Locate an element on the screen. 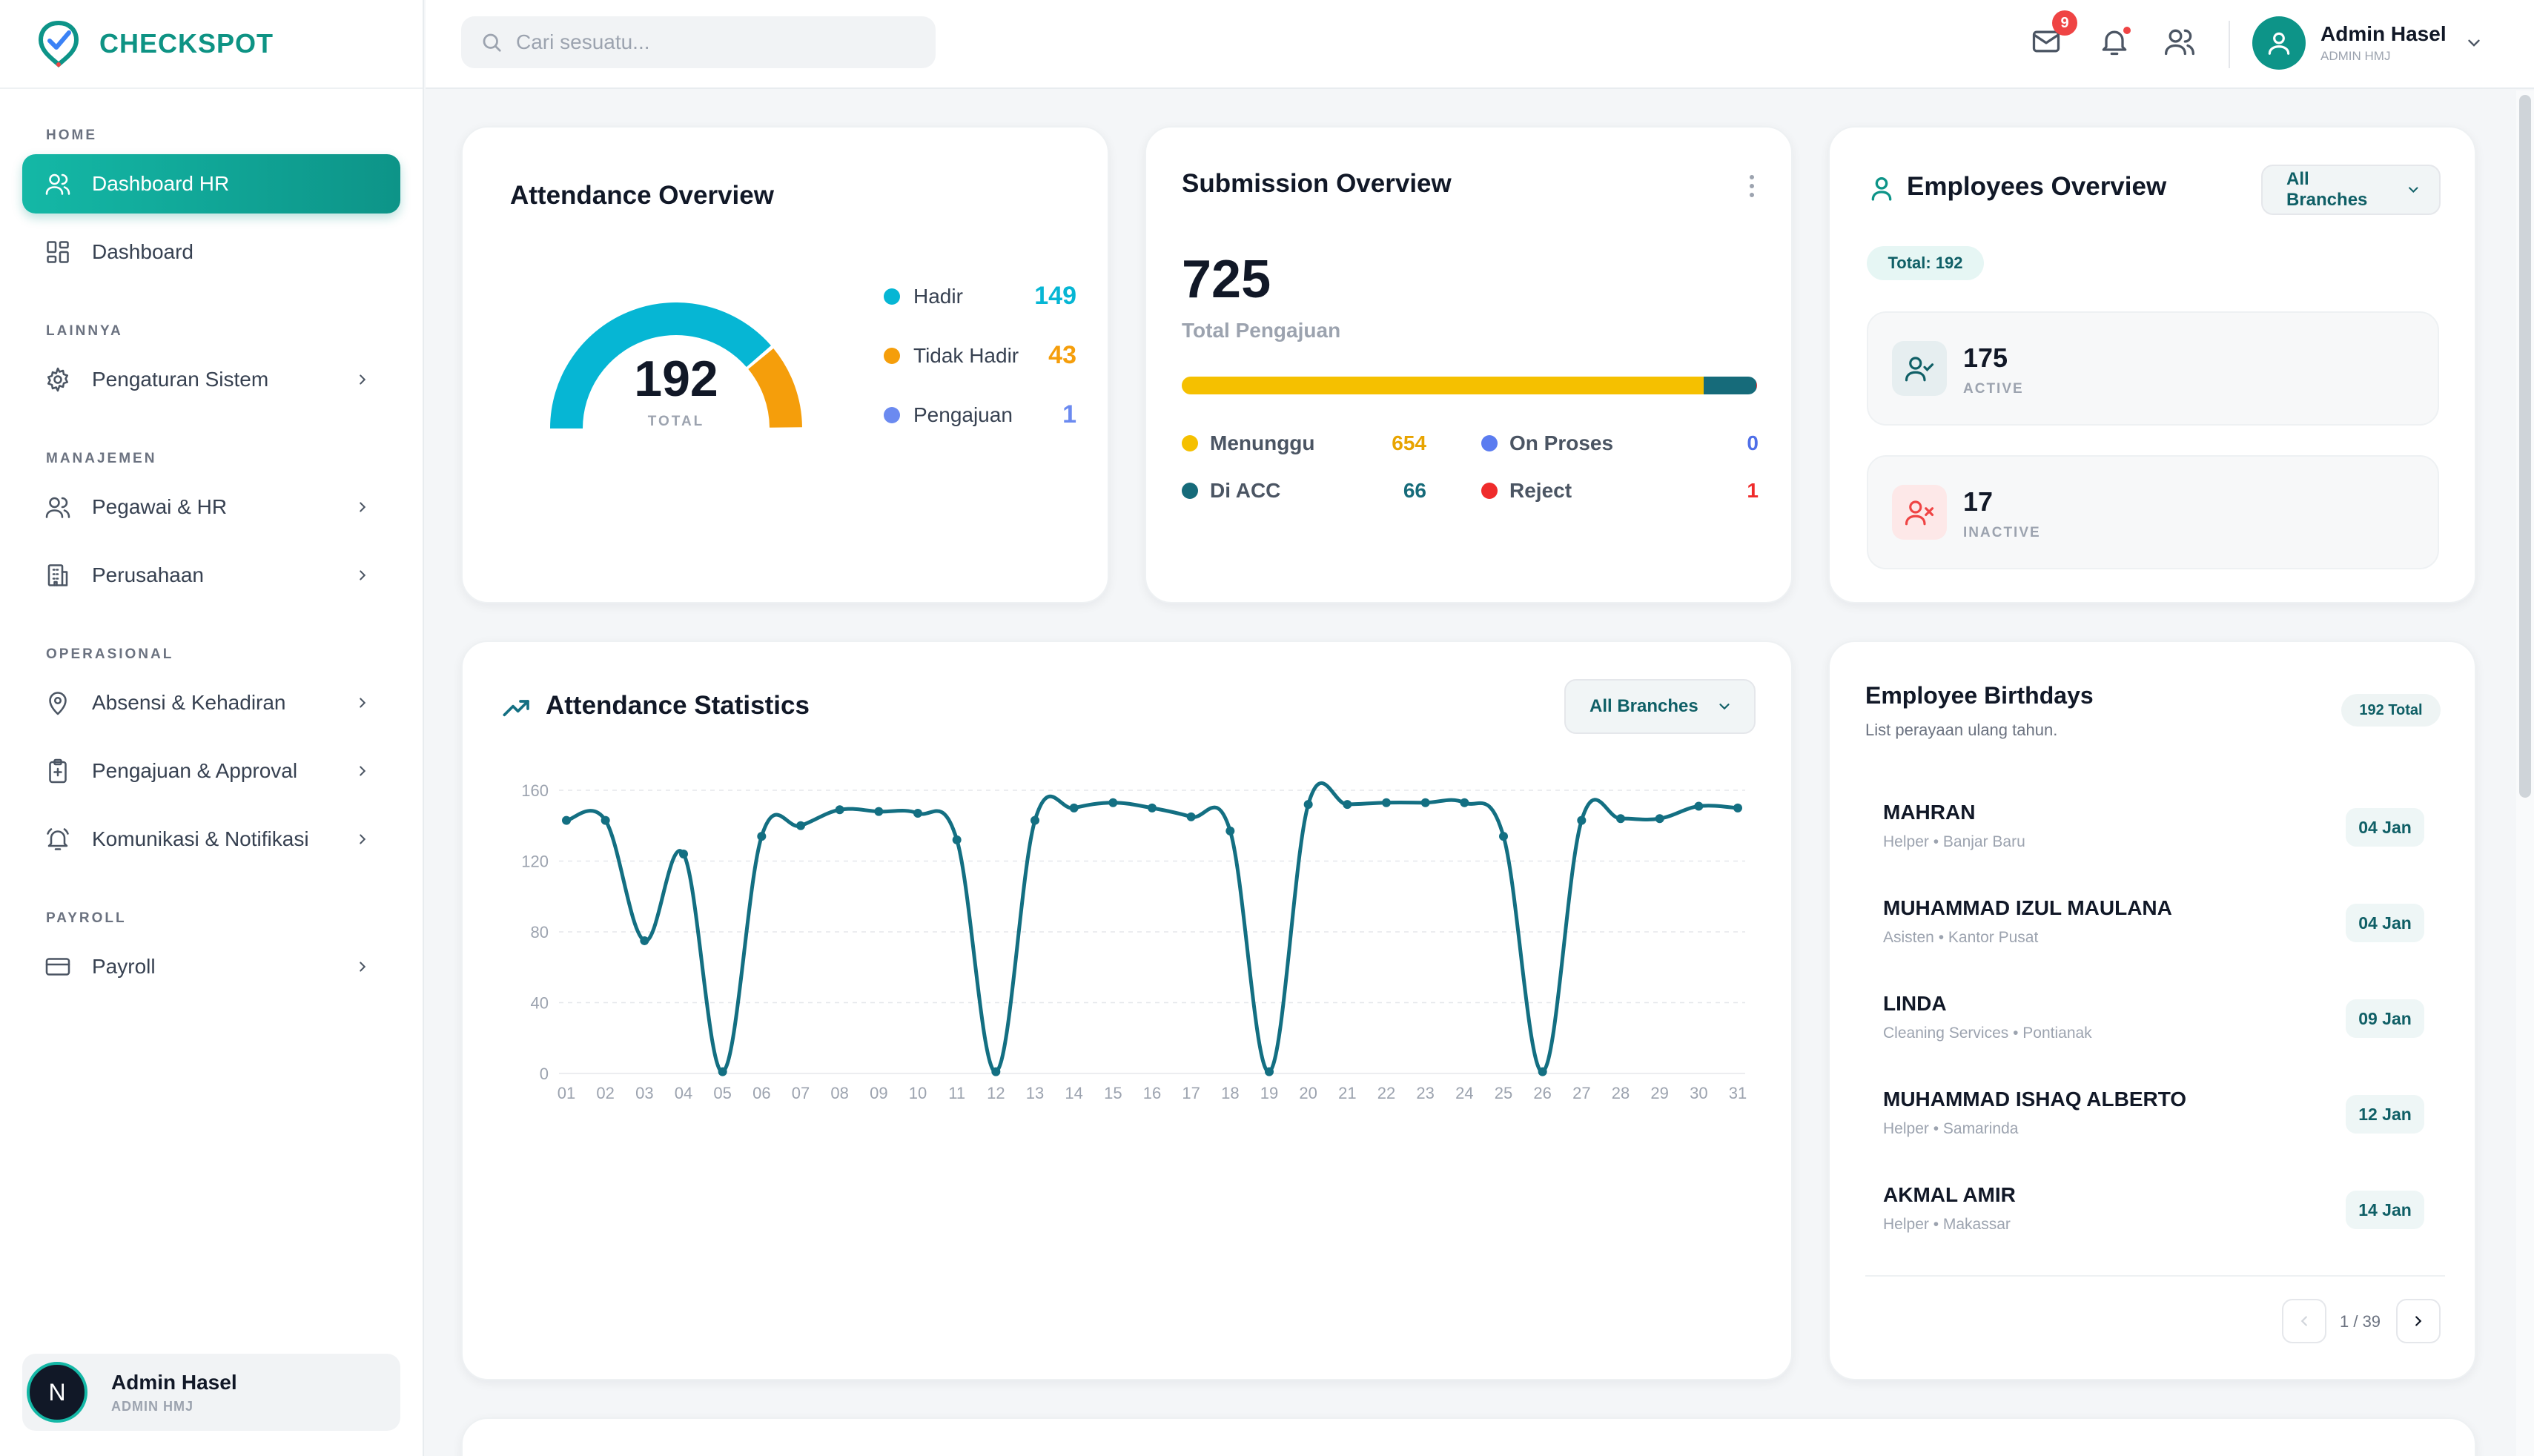 Image resolution: width=2534 pixels, height=1456 pixels. inactive-employees-box: 17 INACTIVE is located at coordinates (2153, 512).